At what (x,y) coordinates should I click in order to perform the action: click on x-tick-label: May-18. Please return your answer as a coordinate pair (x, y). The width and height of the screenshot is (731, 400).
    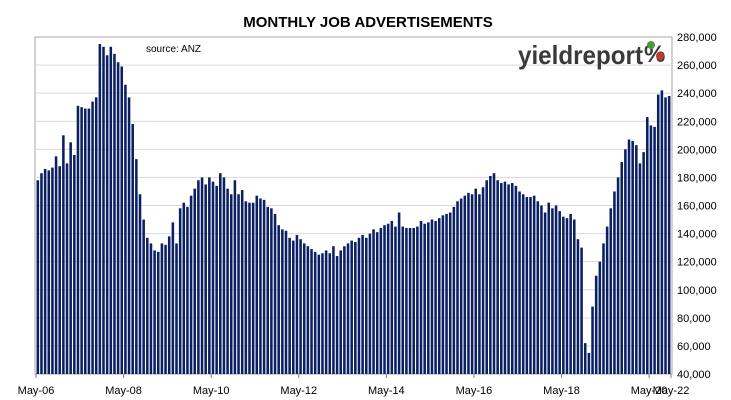
    Looking at the image, I should click on (561, 391).